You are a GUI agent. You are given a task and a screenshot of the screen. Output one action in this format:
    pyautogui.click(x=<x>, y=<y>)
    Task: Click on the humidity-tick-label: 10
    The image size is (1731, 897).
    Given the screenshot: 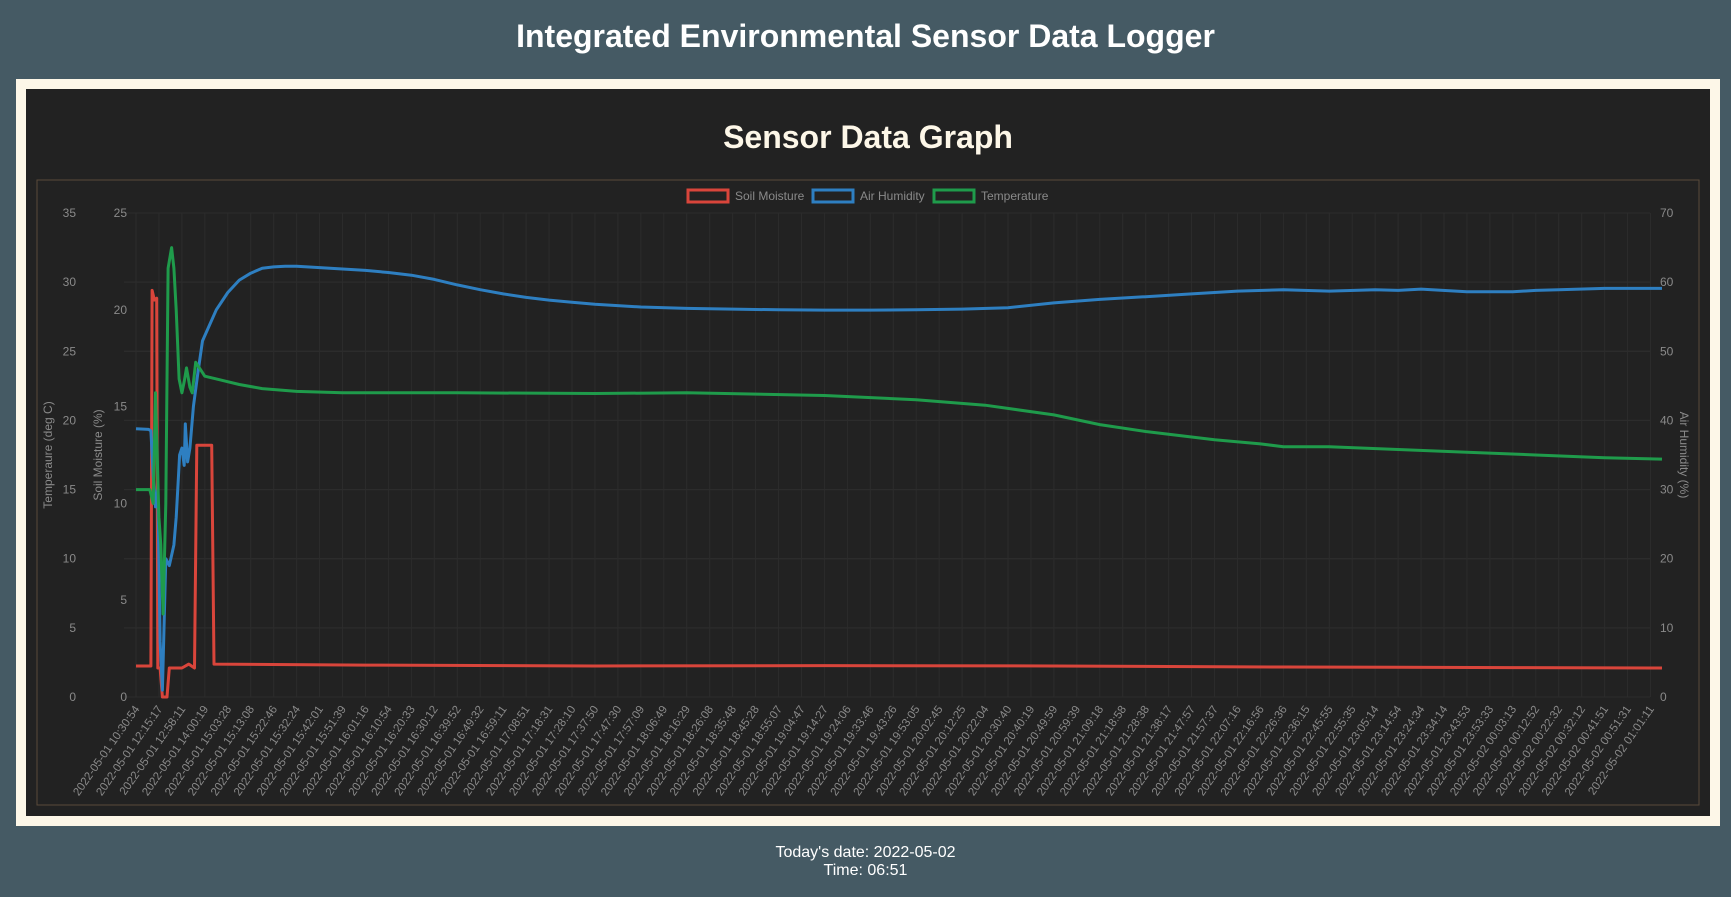 What is the action you would take?
    pyautogui.click(x=1667, y=628)
    